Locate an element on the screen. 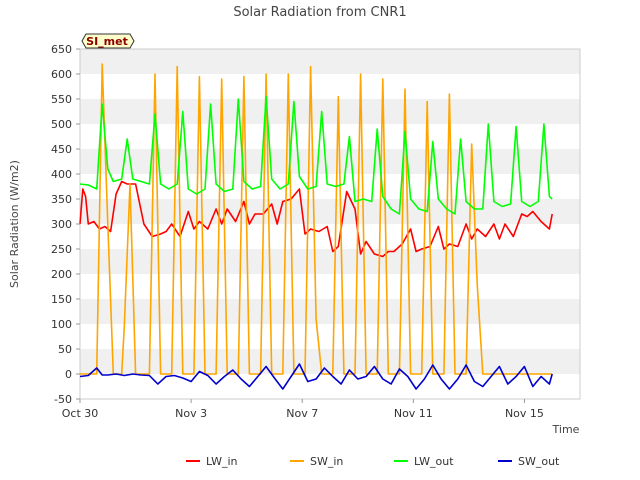 This screenshot has width=640, height=480. y-tick-label: 100 is located at coordinates (61, 324).